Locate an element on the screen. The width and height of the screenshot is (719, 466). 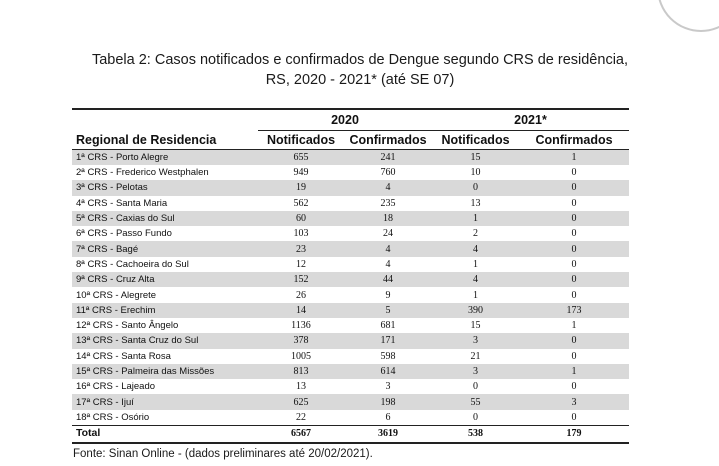
confirmed-2020-cell: 24 is located at coordinates (388, 234).